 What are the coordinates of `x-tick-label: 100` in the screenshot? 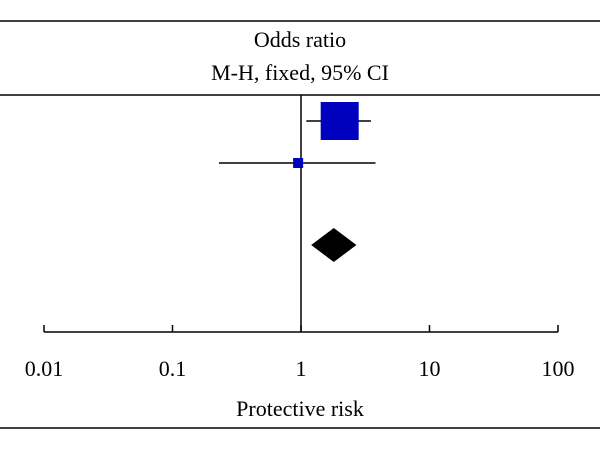 It's located at (558, 368).